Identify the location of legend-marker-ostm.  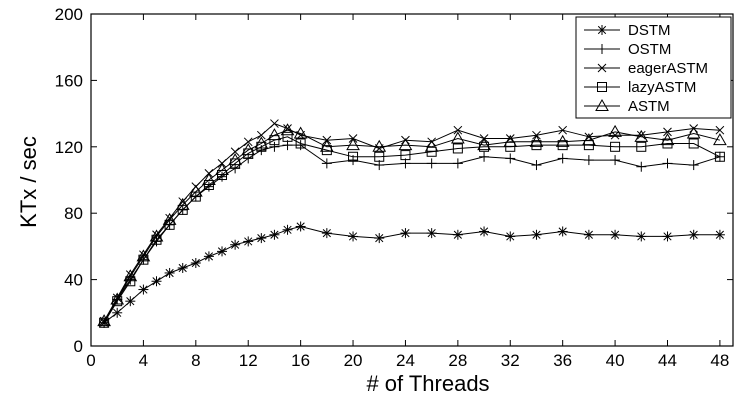
(602, 49).